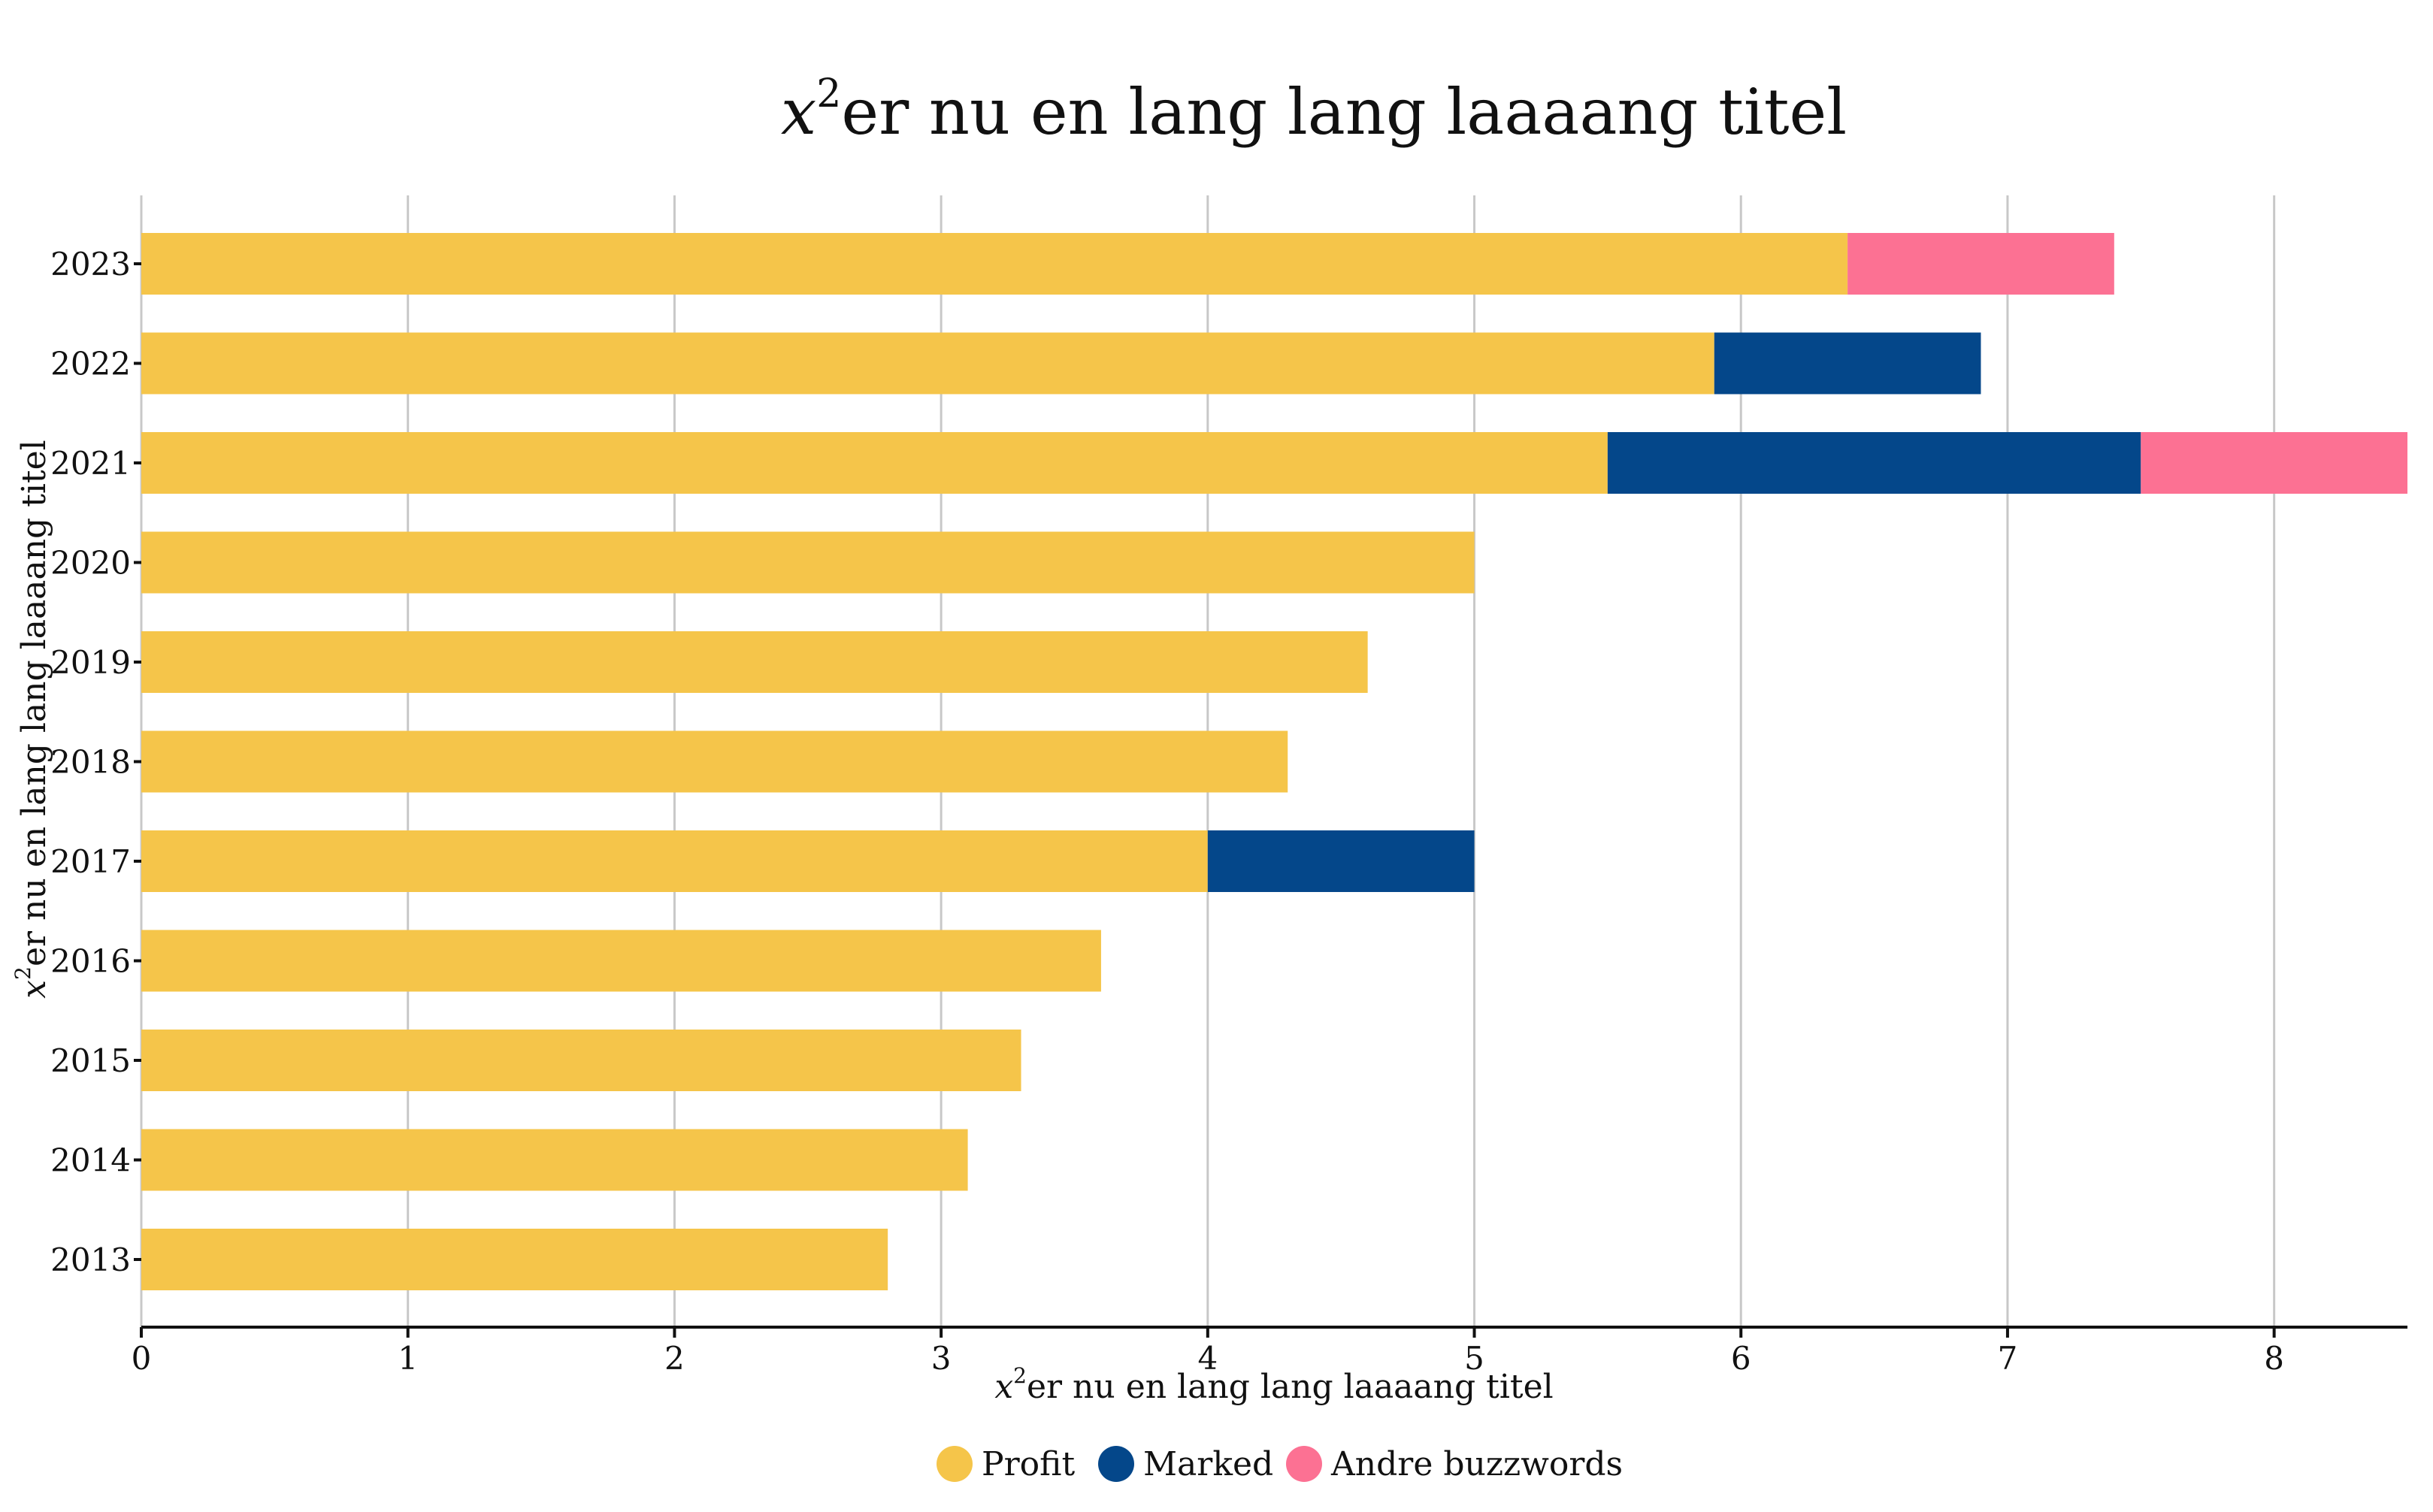  I want to click on x-tick-label-6: 6, so click(1741, 1358).